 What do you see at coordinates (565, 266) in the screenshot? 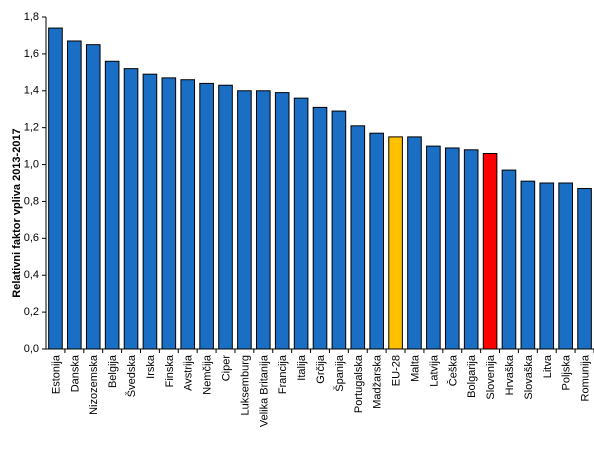
I see `bar-poljska` at bounding box center [565, 266].